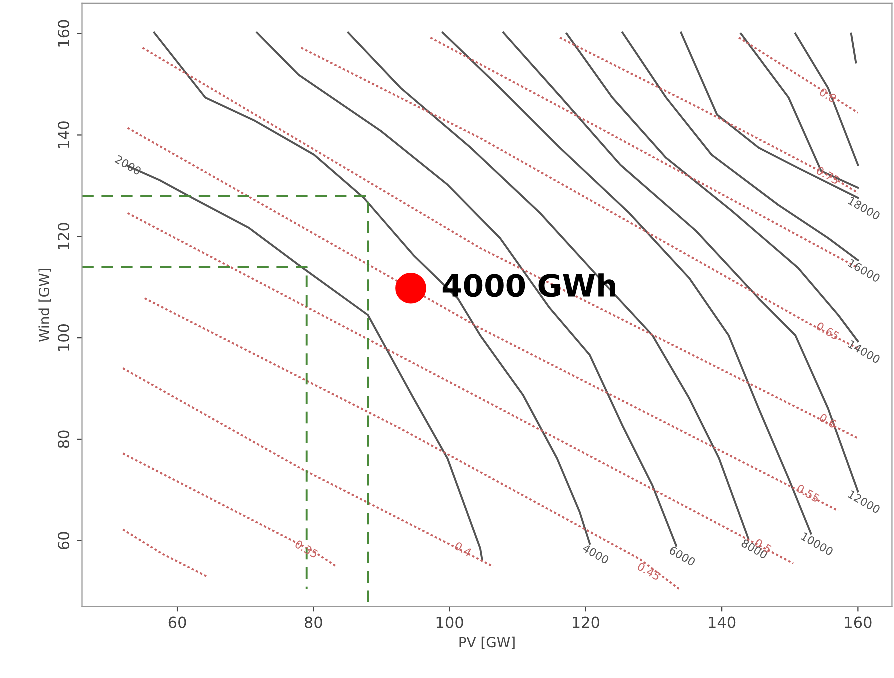 This screenshot has height=678, width=894. I want to click on y-tick-label: 160, so click(64, 33).